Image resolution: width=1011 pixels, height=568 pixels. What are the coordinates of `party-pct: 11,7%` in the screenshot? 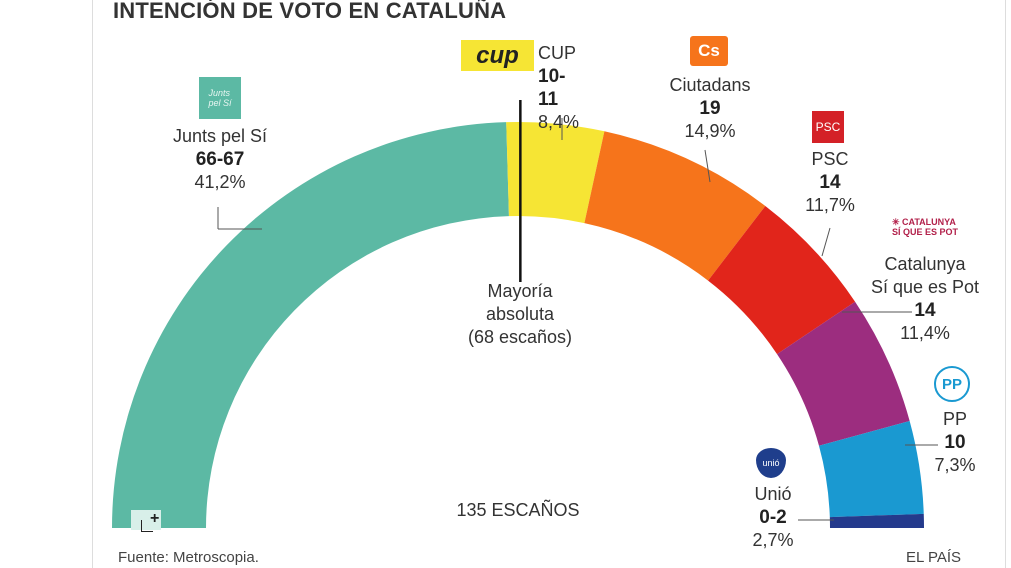 It's located at (830, 205).